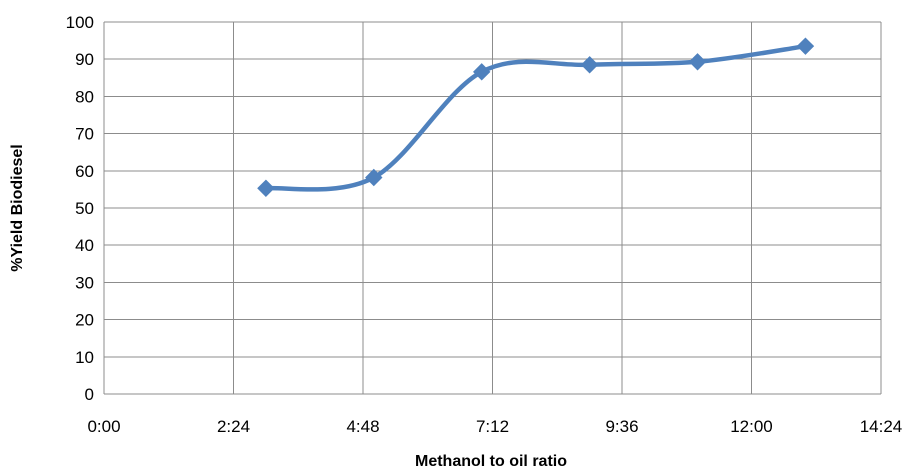 The image size is (909, 471). What do you see at coordinates (84, 208) in the screenshot?
I see `y-tick-label: 50` at bounding box center [84, 208].